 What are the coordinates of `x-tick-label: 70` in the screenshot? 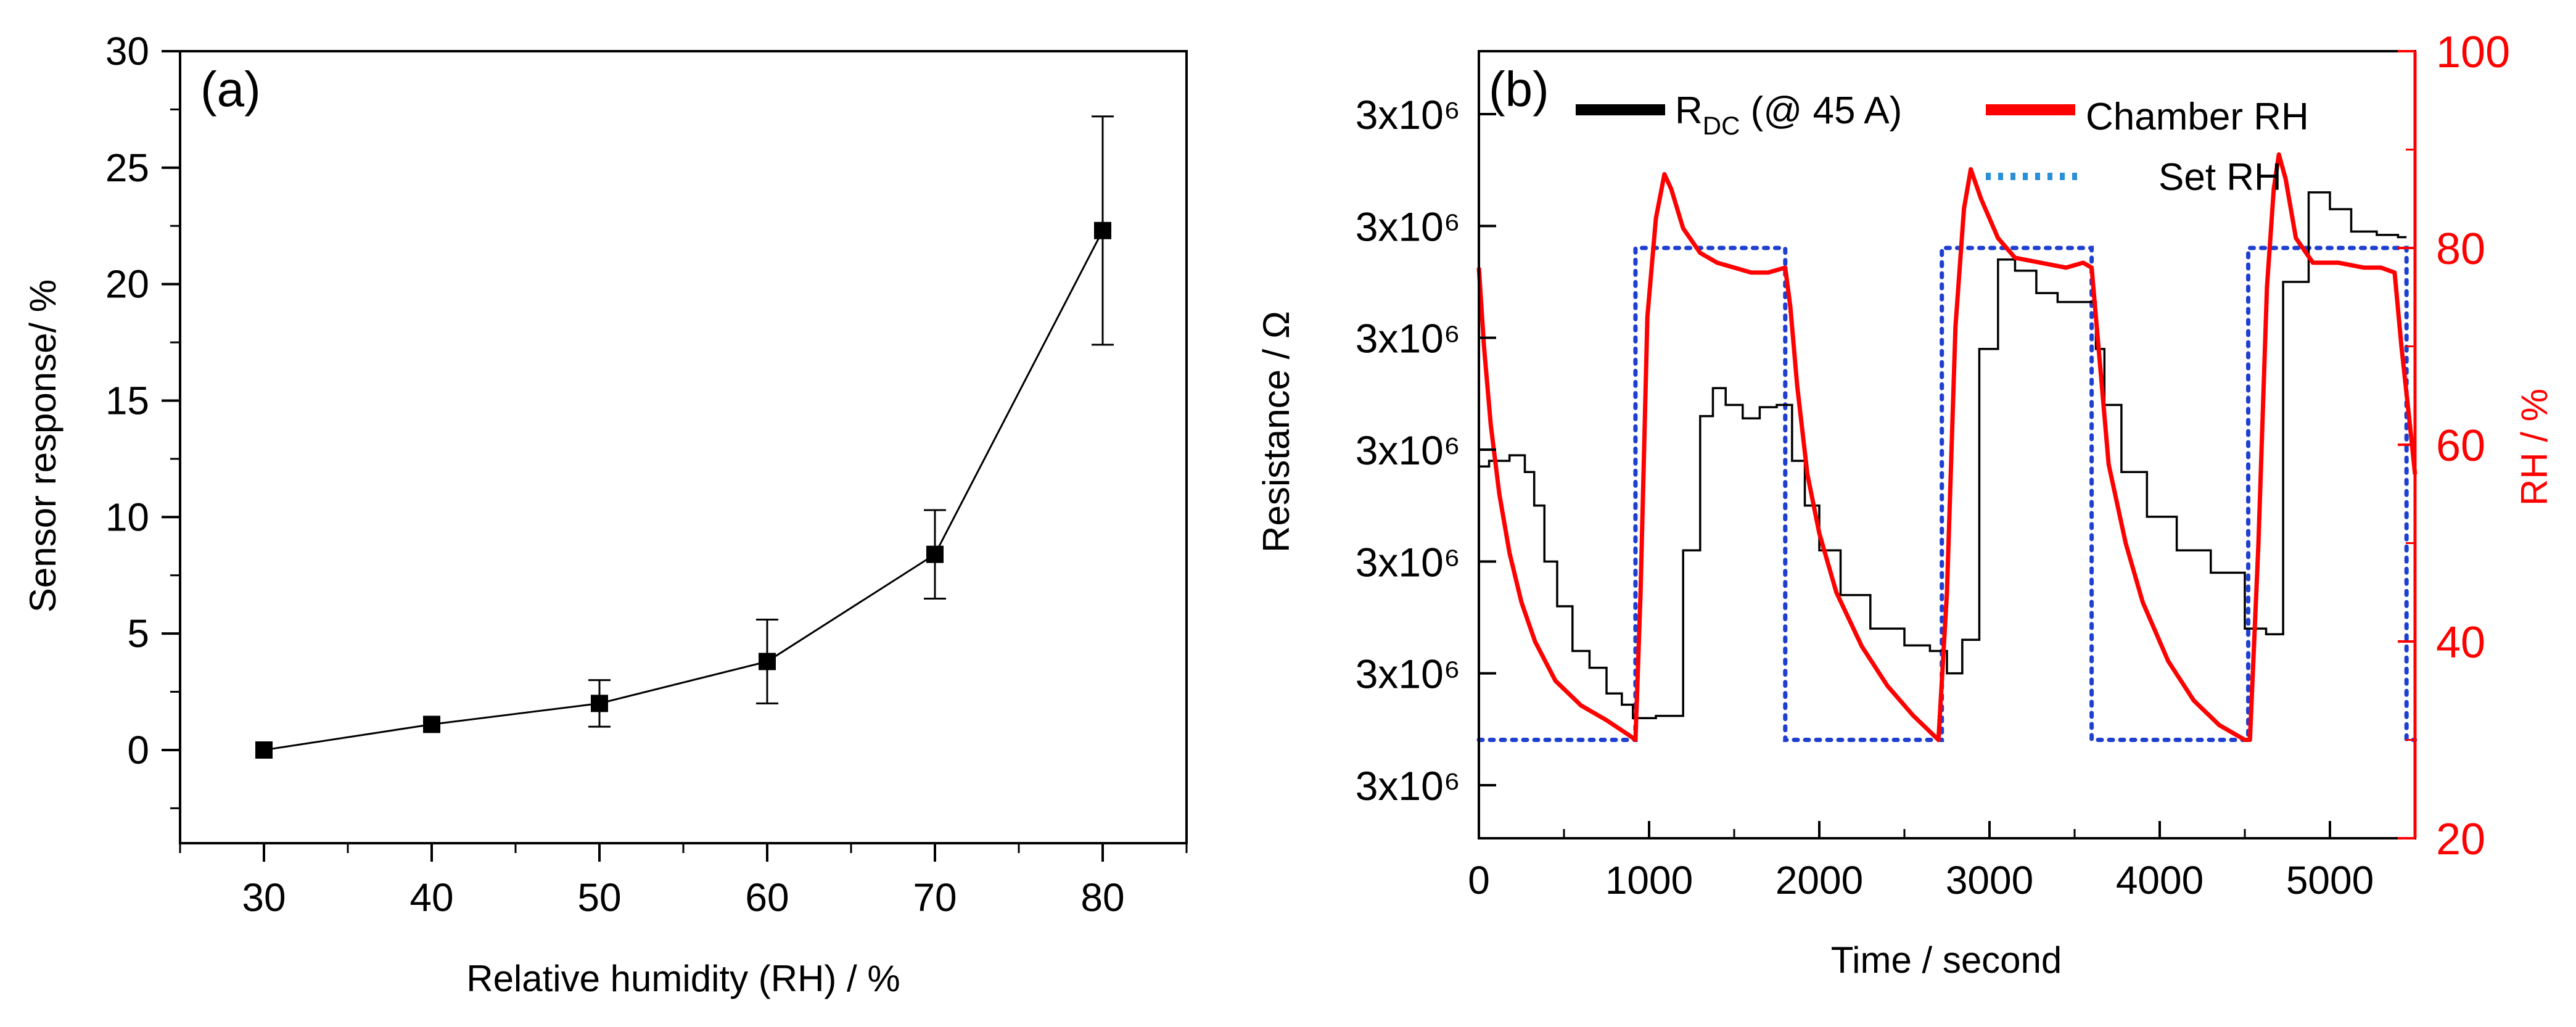 It's located at (935, 897).